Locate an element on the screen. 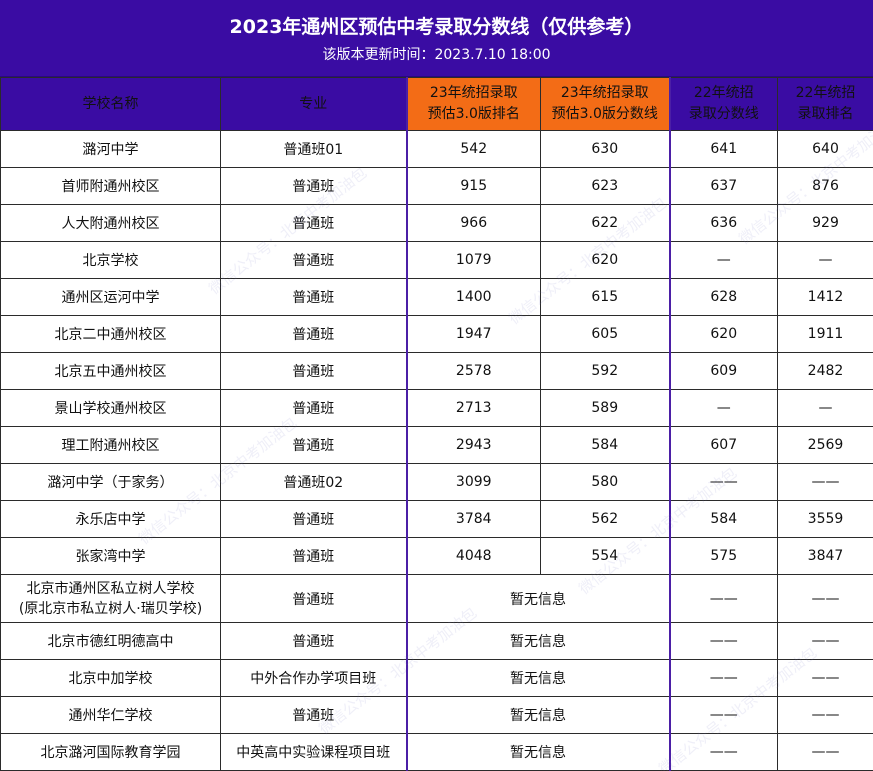 This screenshot has height=771, width=873. school-name: 通州区运河中学 is located at coordinates (110, 297).